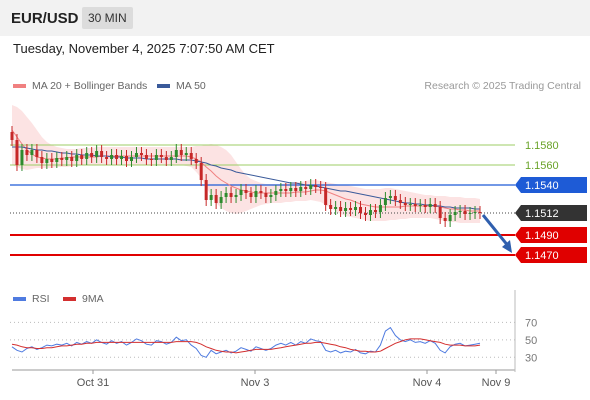 The image size is (590, 400). I want to click on rsi-tick-50: 50, so click(531, 341).